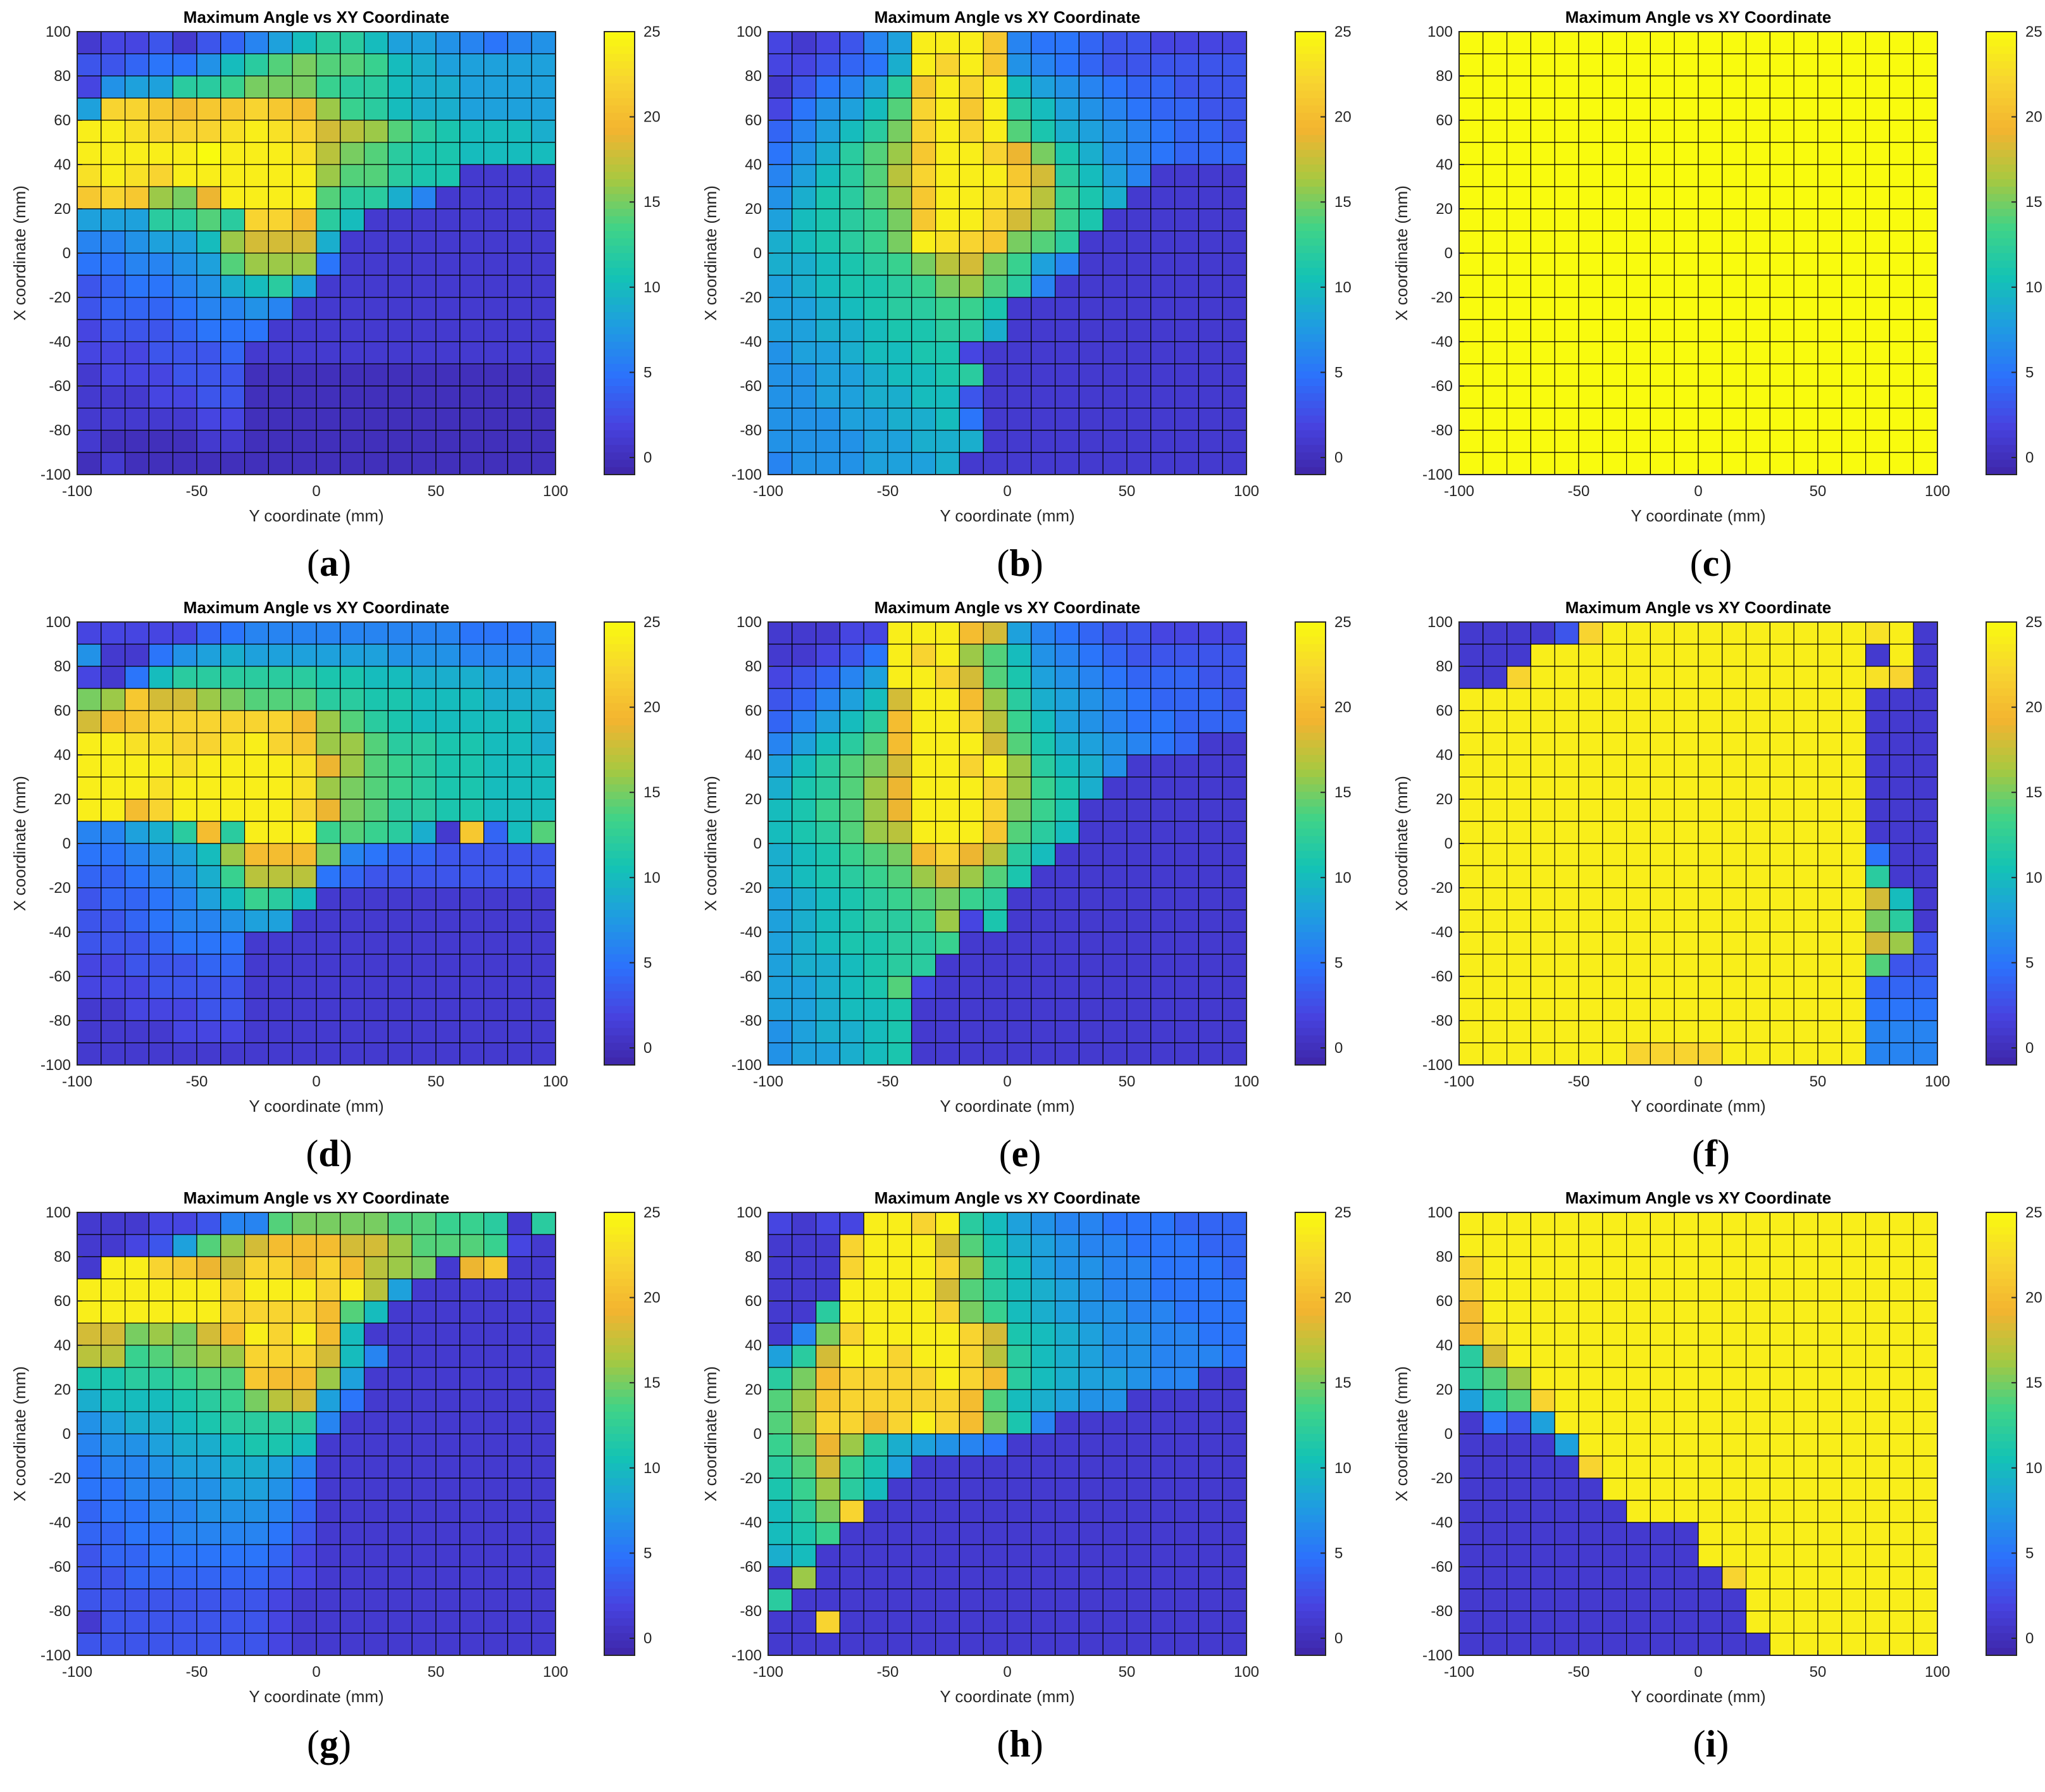 Image resolution: width=2045 pixels, height=1792 pixels. What do you see at coordinates (60, 888) in the screenshot?
I see `y-tick-label: -20` at bounding box center [60, 888].